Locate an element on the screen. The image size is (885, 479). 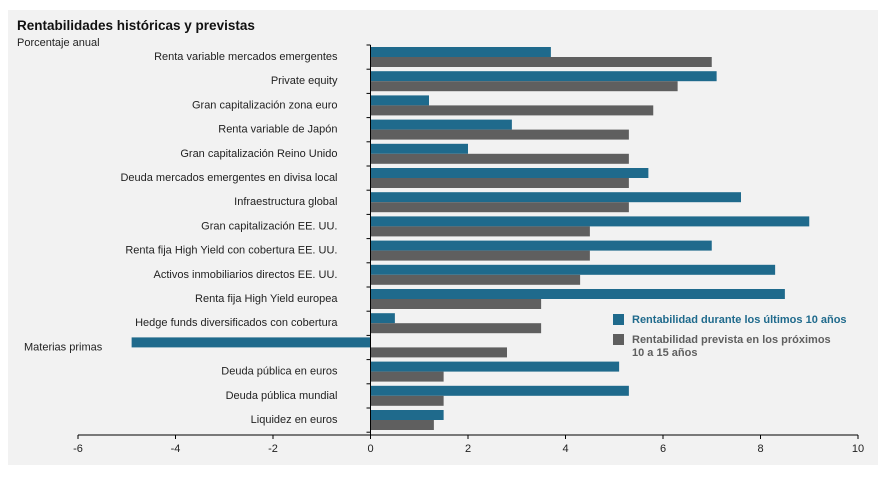
category-label-9: Activos inmobiliarios directos EE. UU. is located at coordinates (245, 275).